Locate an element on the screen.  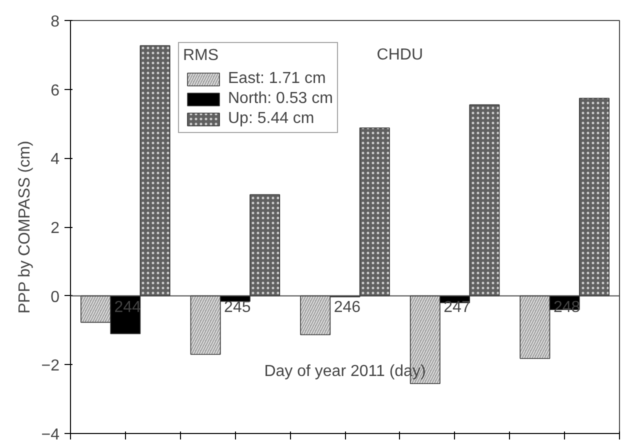
legend-title: RMS is located at coordinates (201, 56).